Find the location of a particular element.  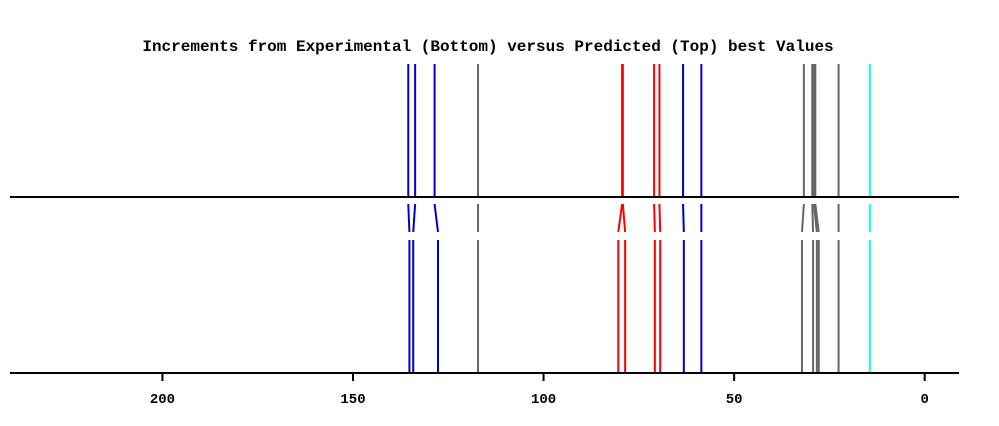

connector-lines is located at coordinates (639, 218).